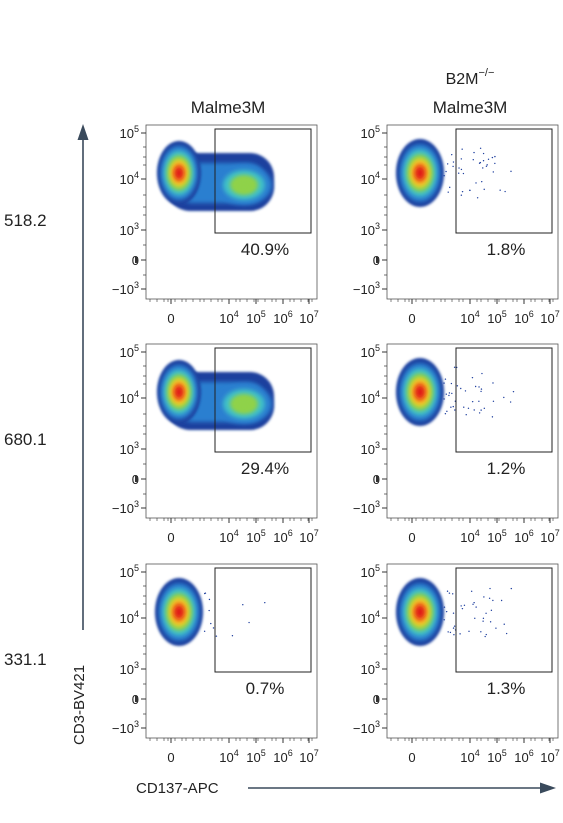  Describe the element at coordinates (79, 705) in the screenshot. I see `y-axis-label: CD3-BV421` at that location.